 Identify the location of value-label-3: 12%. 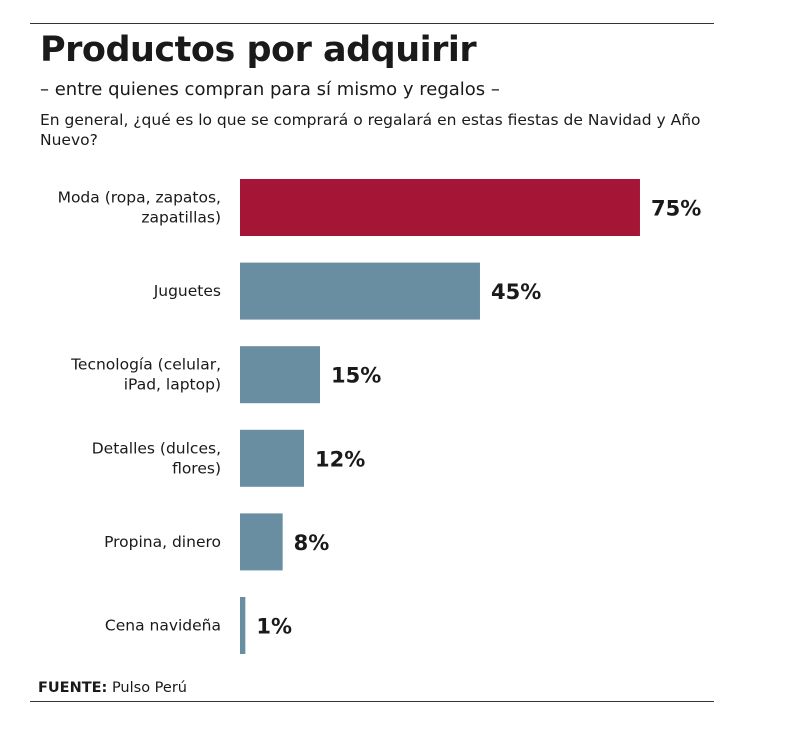
(340, 459).